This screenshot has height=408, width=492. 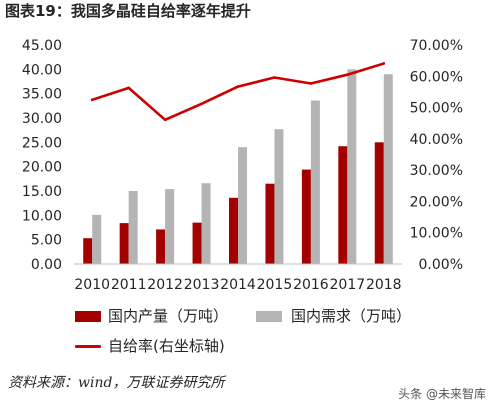 I want to click on x-tick-label: 2017, so click(x=348, y=285).